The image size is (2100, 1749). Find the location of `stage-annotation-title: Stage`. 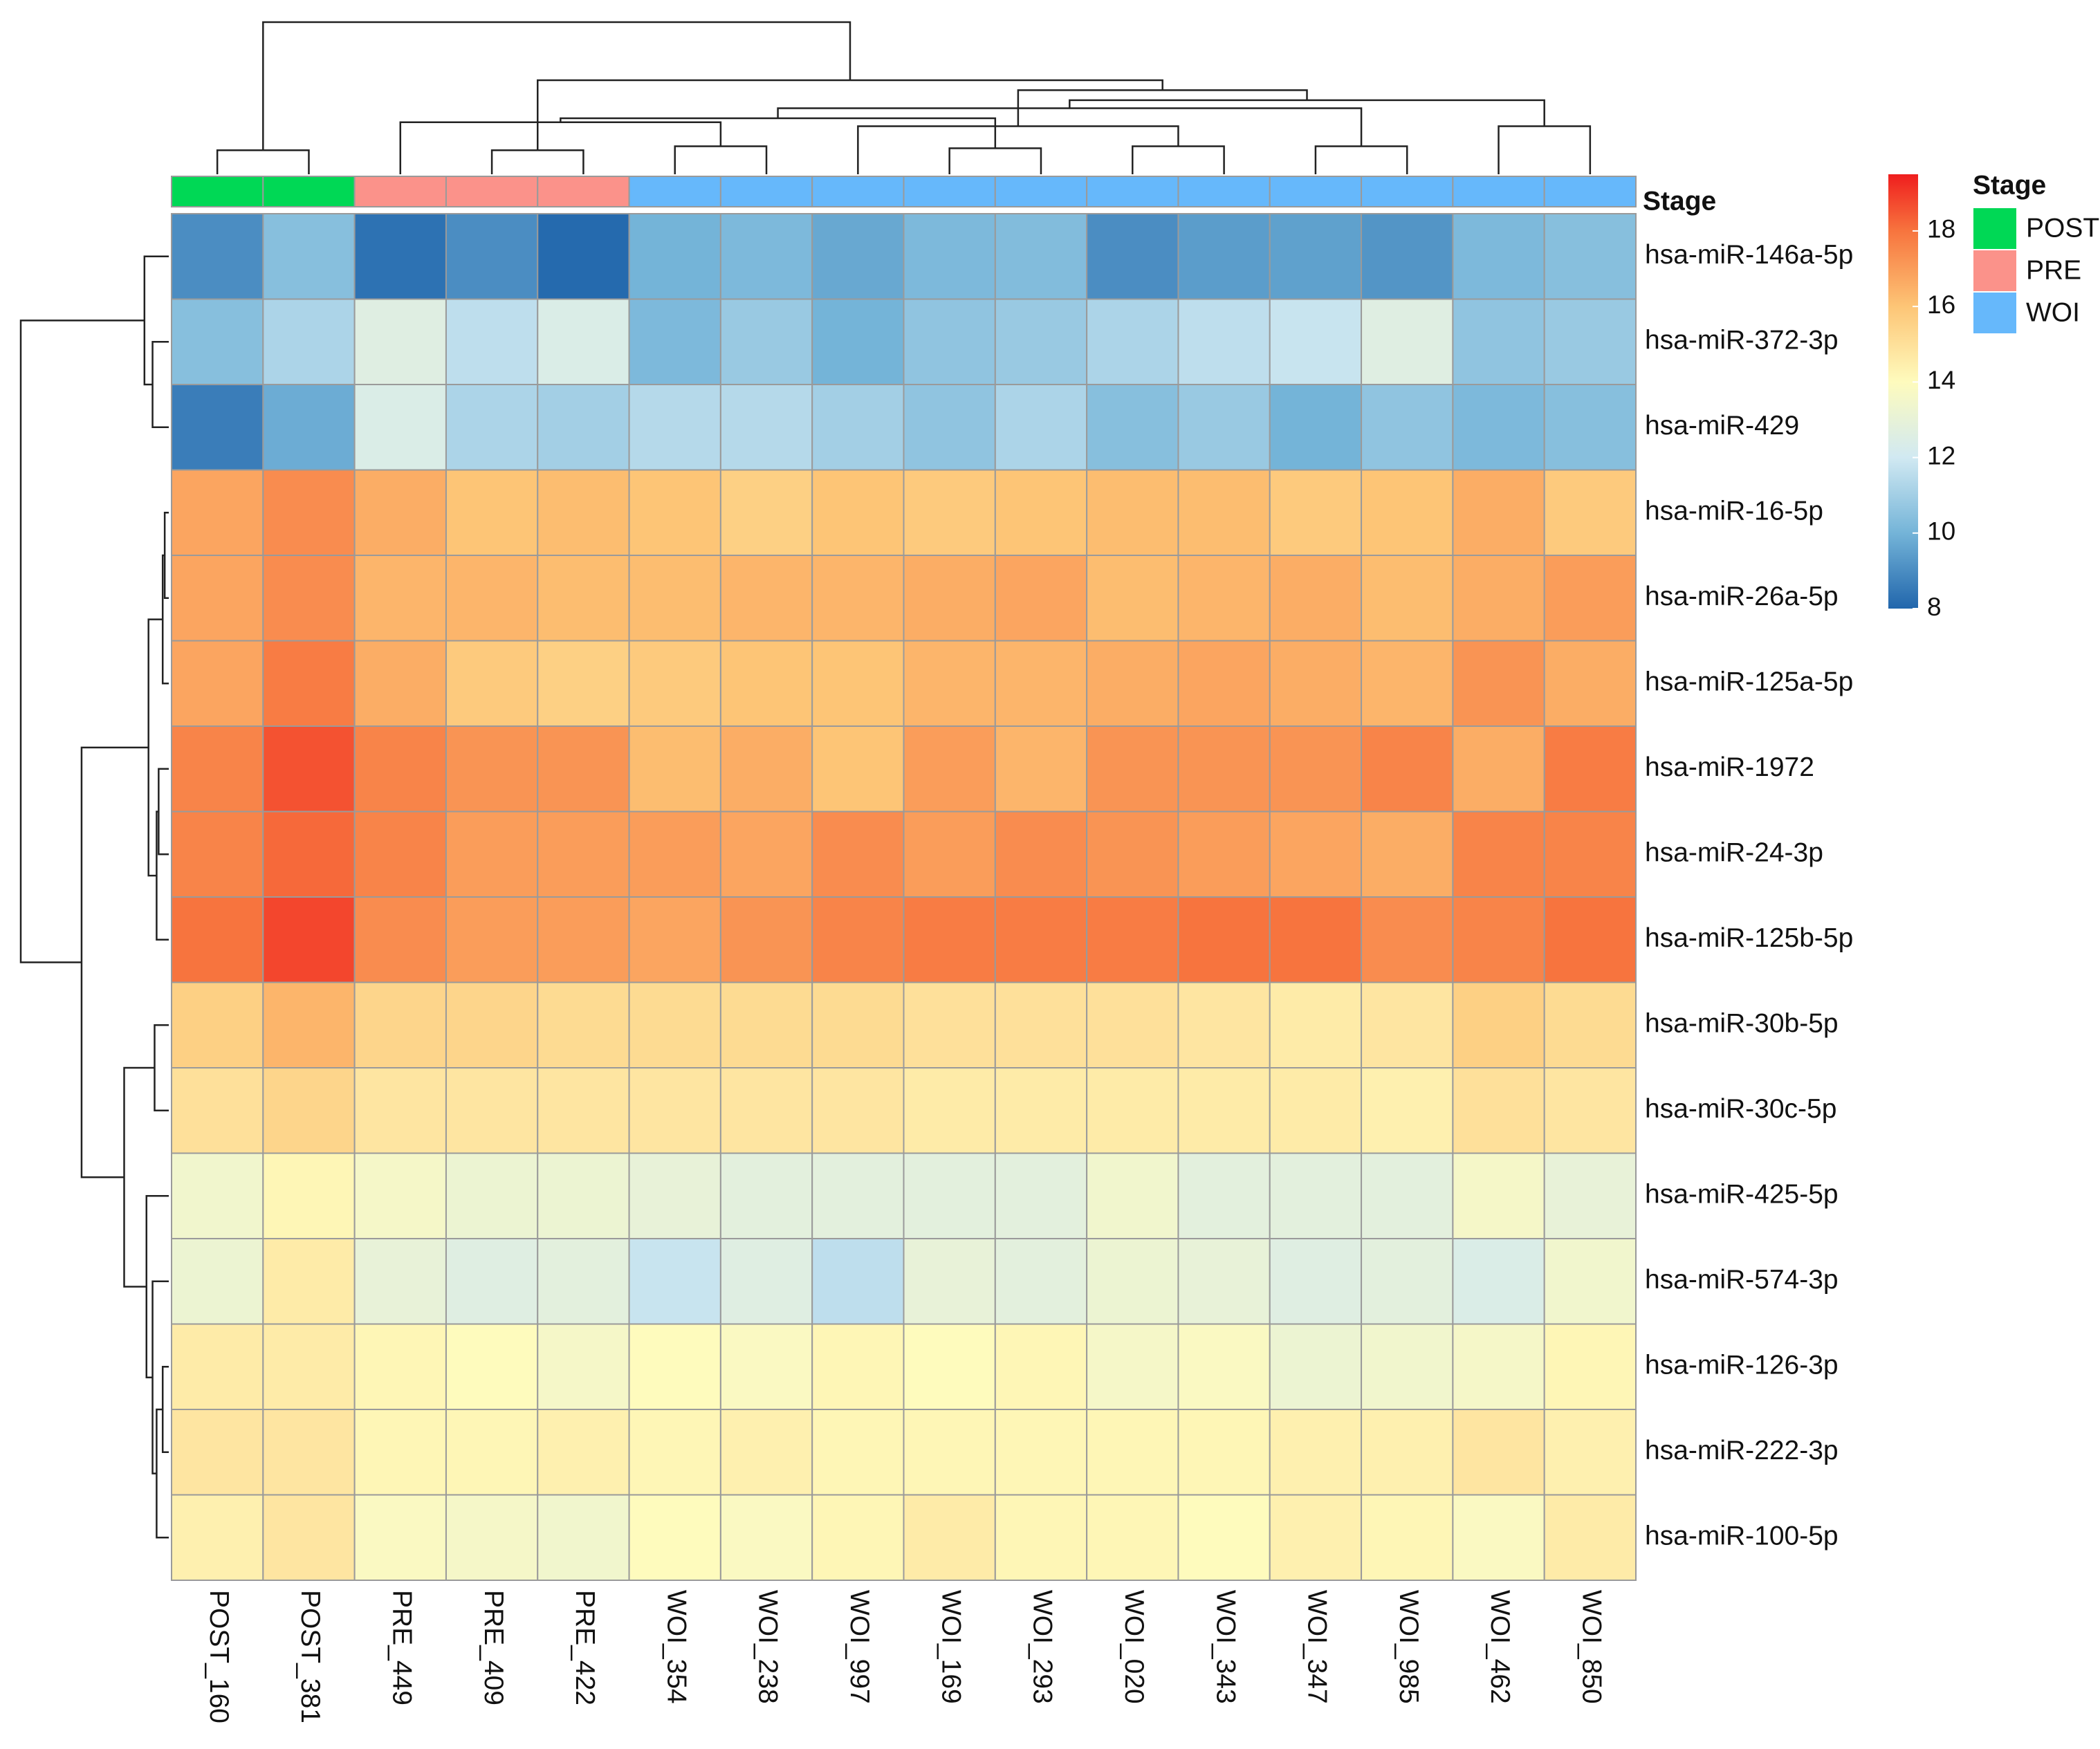

stage-annotation-title: Stage is located at coordinates (1679, 201).